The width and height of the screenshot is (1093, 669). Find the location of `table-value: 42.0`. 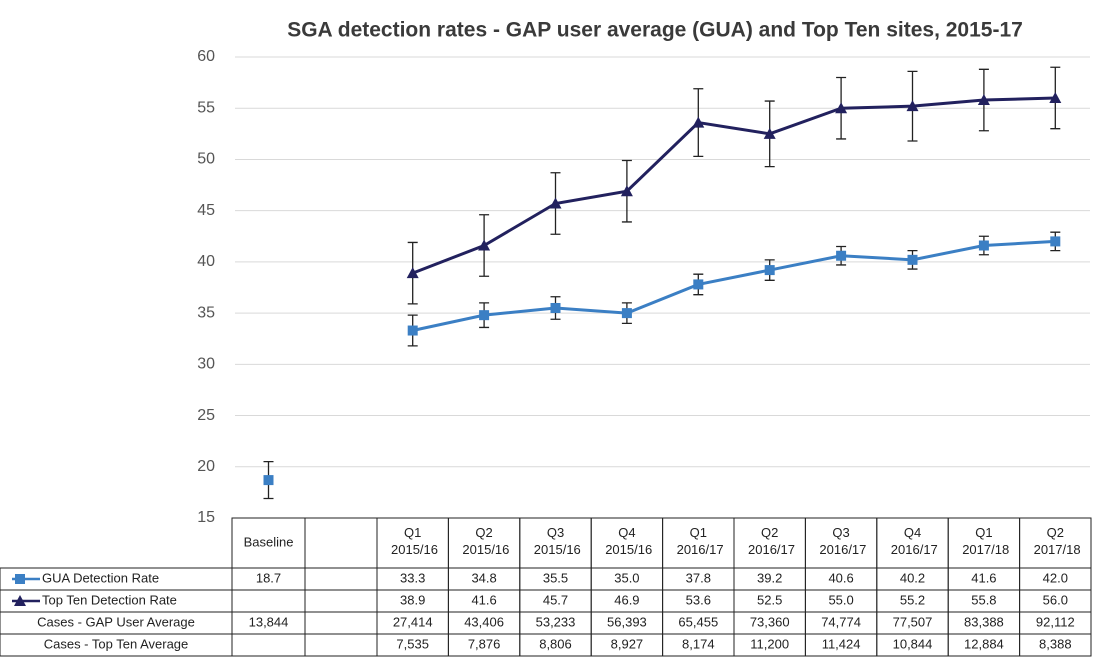

table-value: 42.0 is located at coordinates (1055, 577).